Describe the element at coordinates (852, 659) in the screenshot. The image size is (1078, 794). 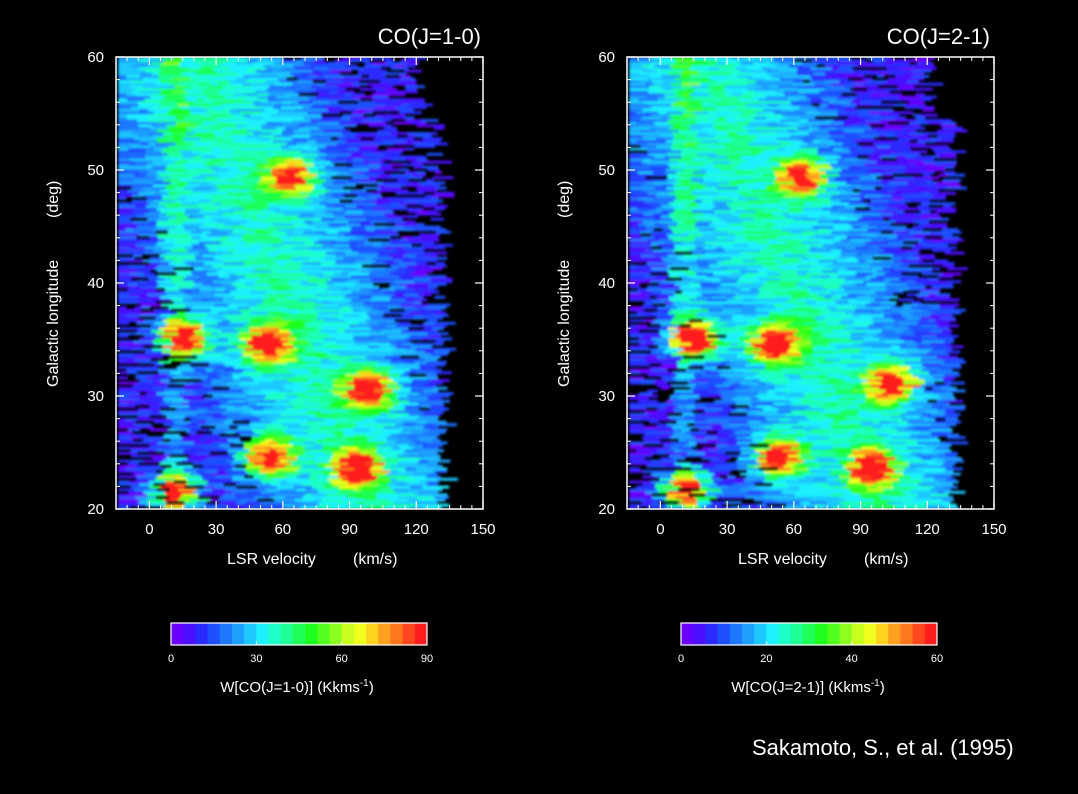
I see `colorbar-tick-label: 40` at that location.